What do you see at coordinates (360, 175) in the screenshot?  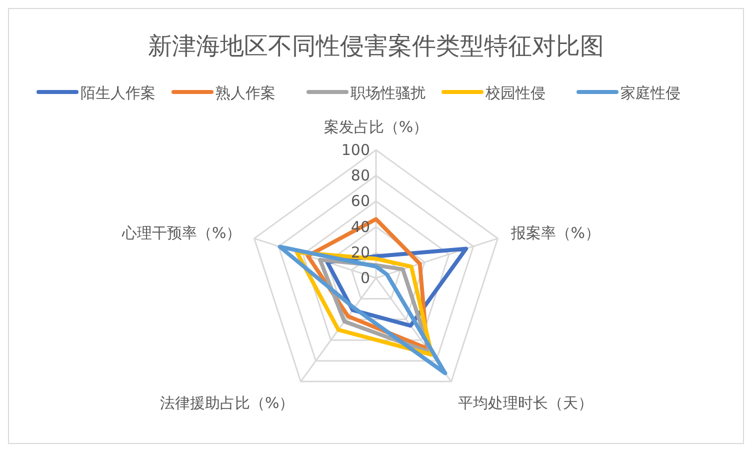 I see `y-tick-label: 80` at bounding box center [360, 175].